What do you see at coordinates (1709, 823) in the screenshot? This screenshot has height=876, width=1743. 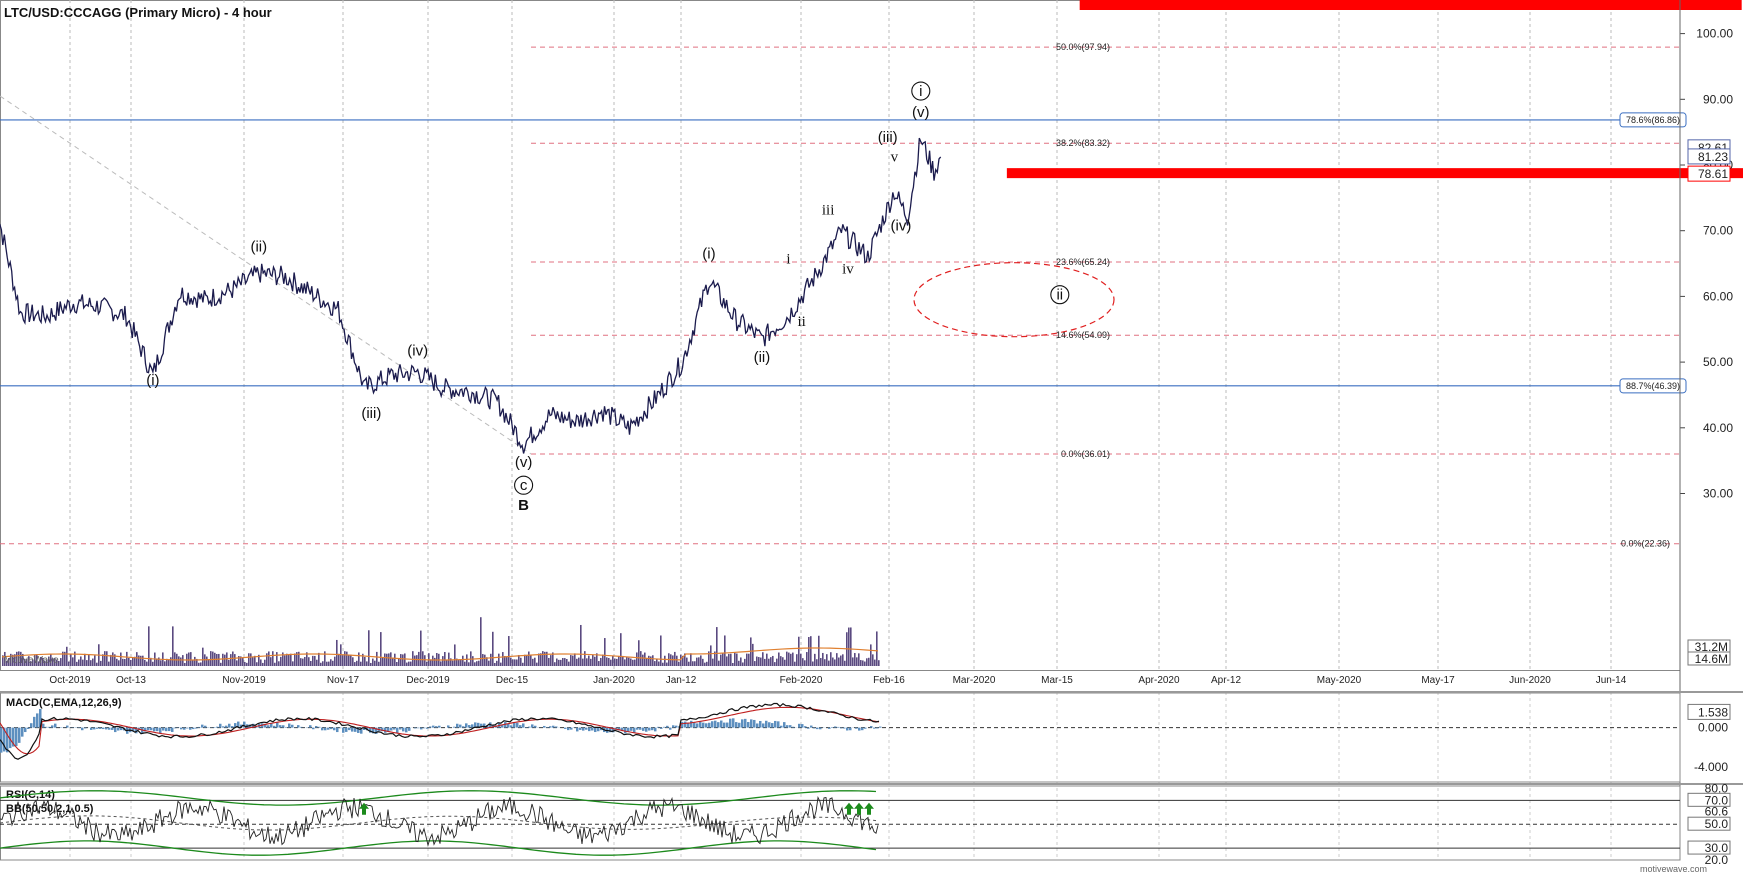 I see `rsi-value-box` at bounding box center [1709, 823].